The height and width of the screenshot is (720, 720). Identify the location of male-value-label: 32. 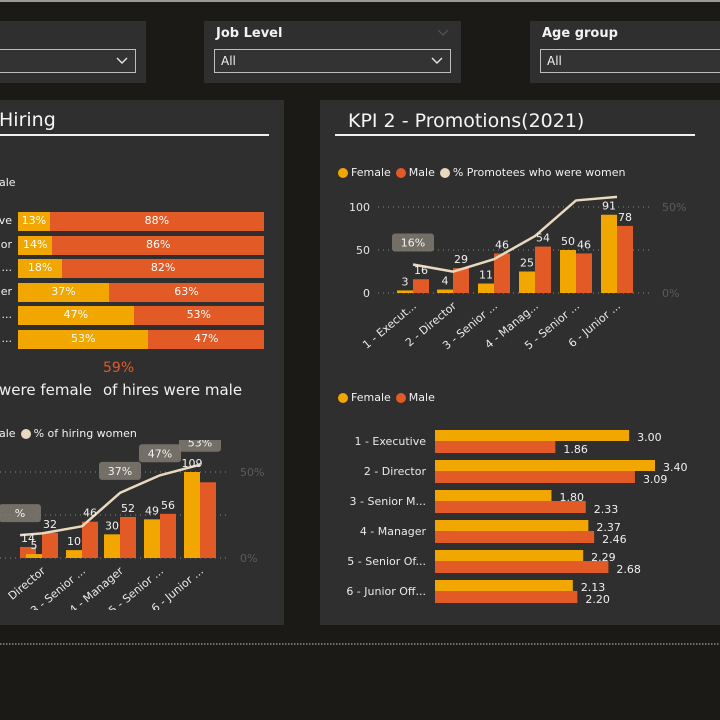
(50, 524).